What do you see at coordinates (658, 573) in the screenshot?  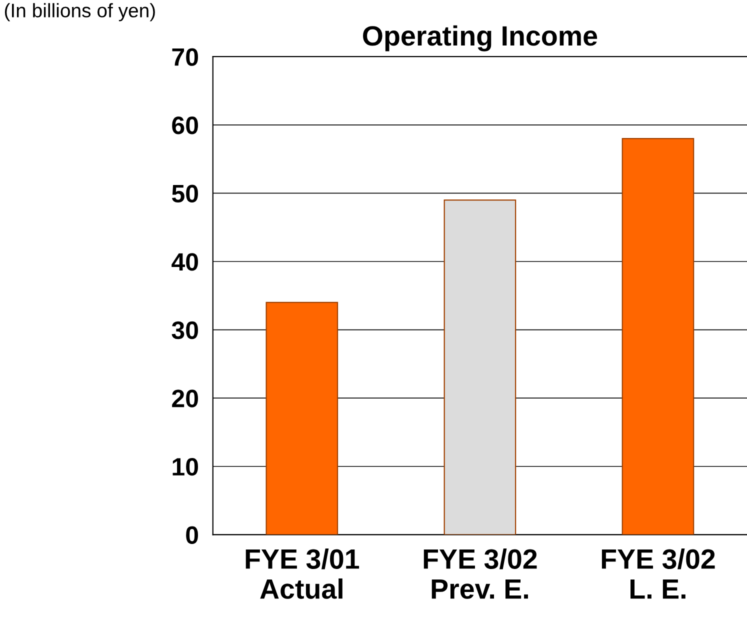 I see `x-tick-label: FYE 3/02 L. E.` at bounding box center [658, 573].